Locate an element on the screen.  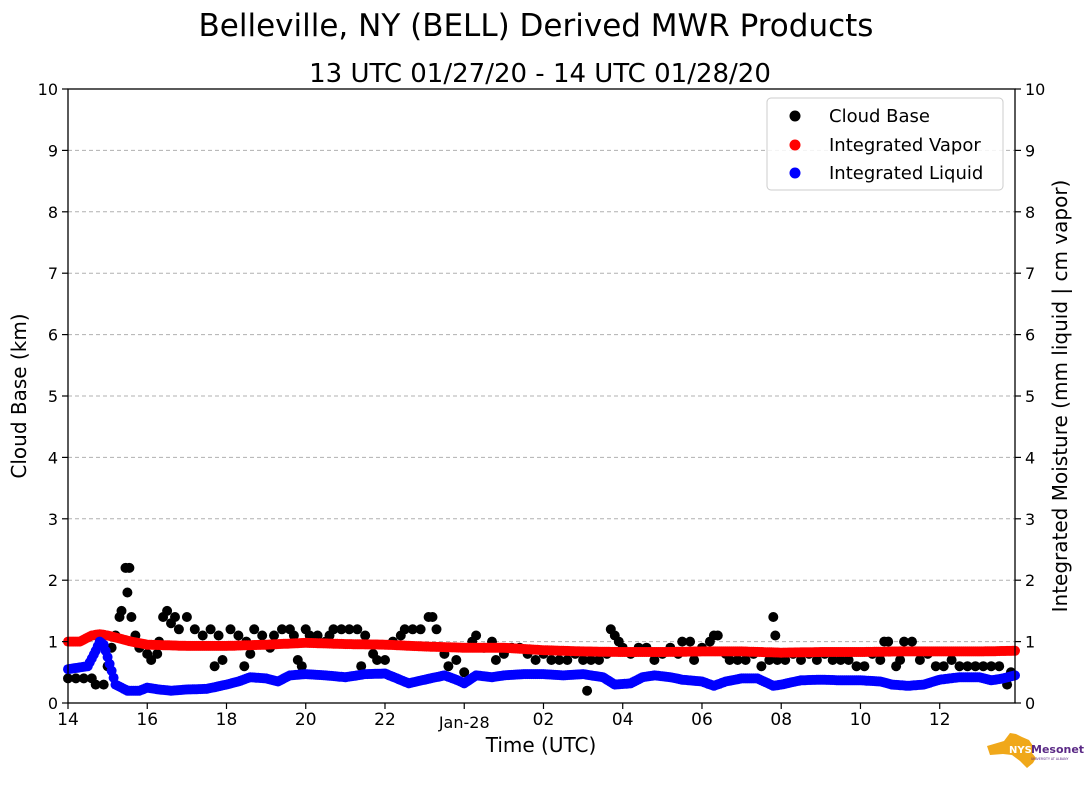
y-tick-label-right: 5 is located at coordinates (1030, 396).